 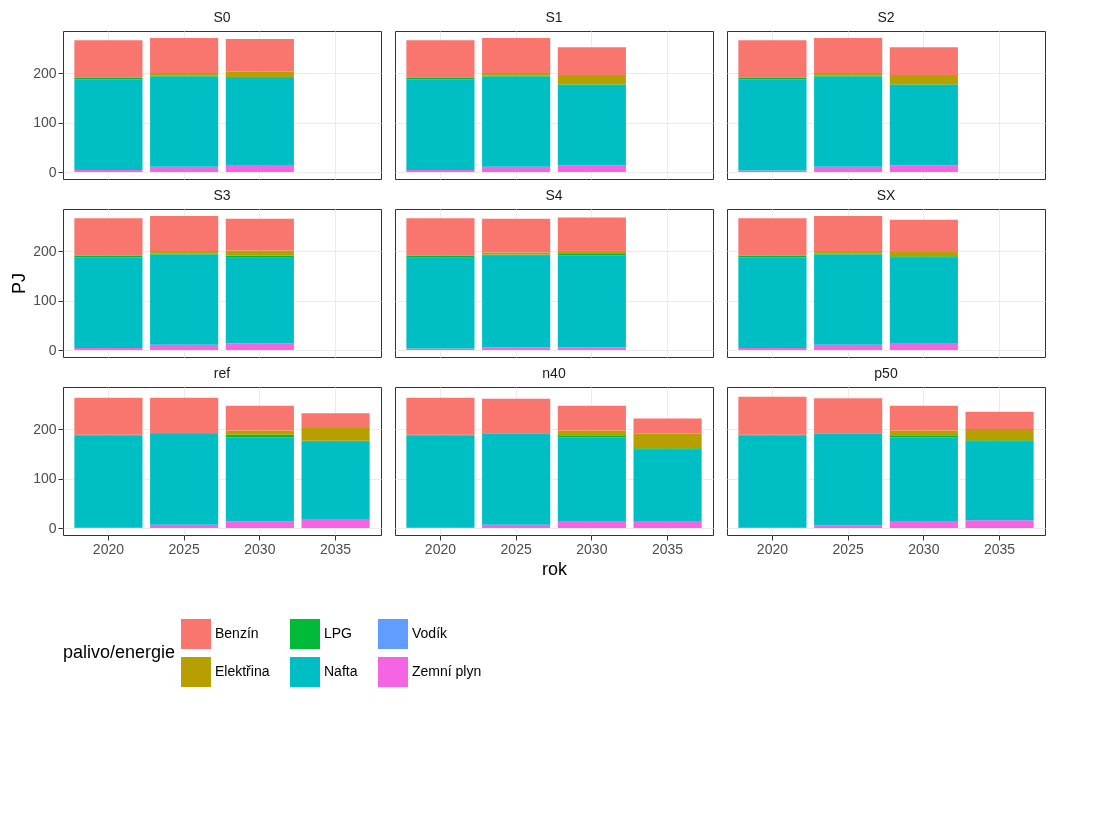 What do you see at coordinates (554, 17) in the screenshot?
I see `chart-title: S1` at bounding box center [554, 17].